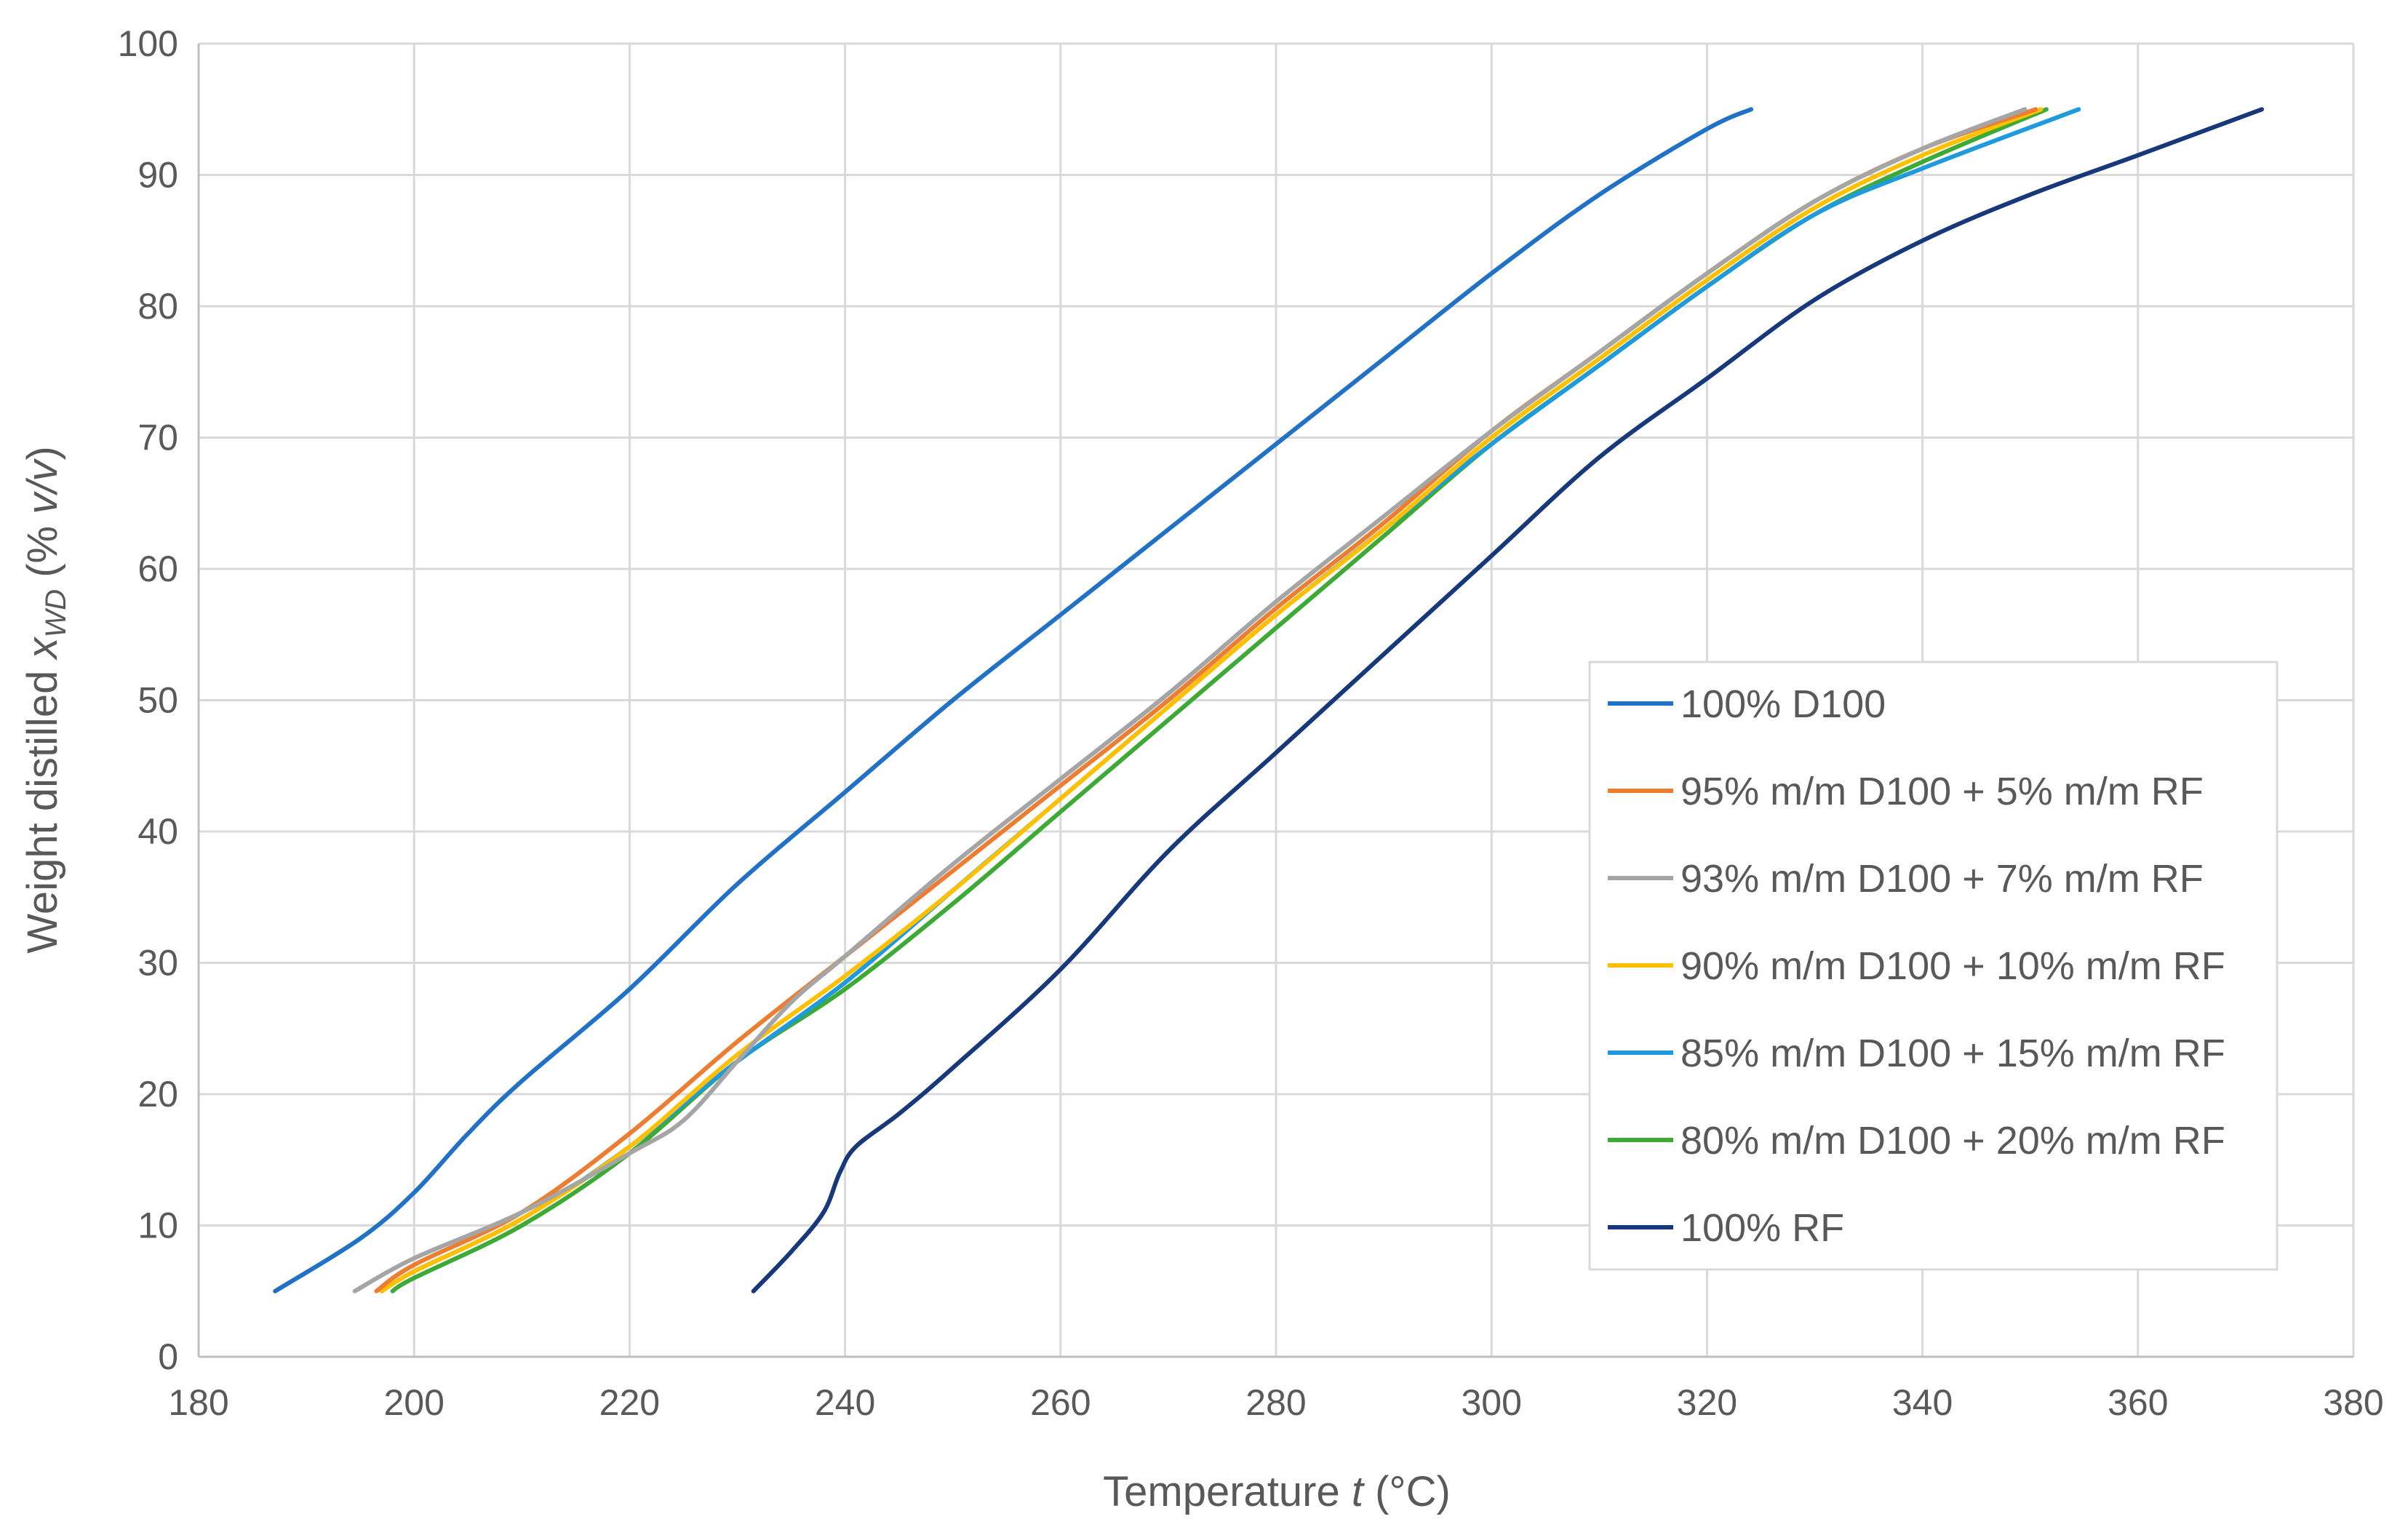 This screenshot has width=2408, height=1535. What do you see at coordinates (158, 964) in the screenshot?
I see `y-tick-label: 30` at bounding box center [158, 964].